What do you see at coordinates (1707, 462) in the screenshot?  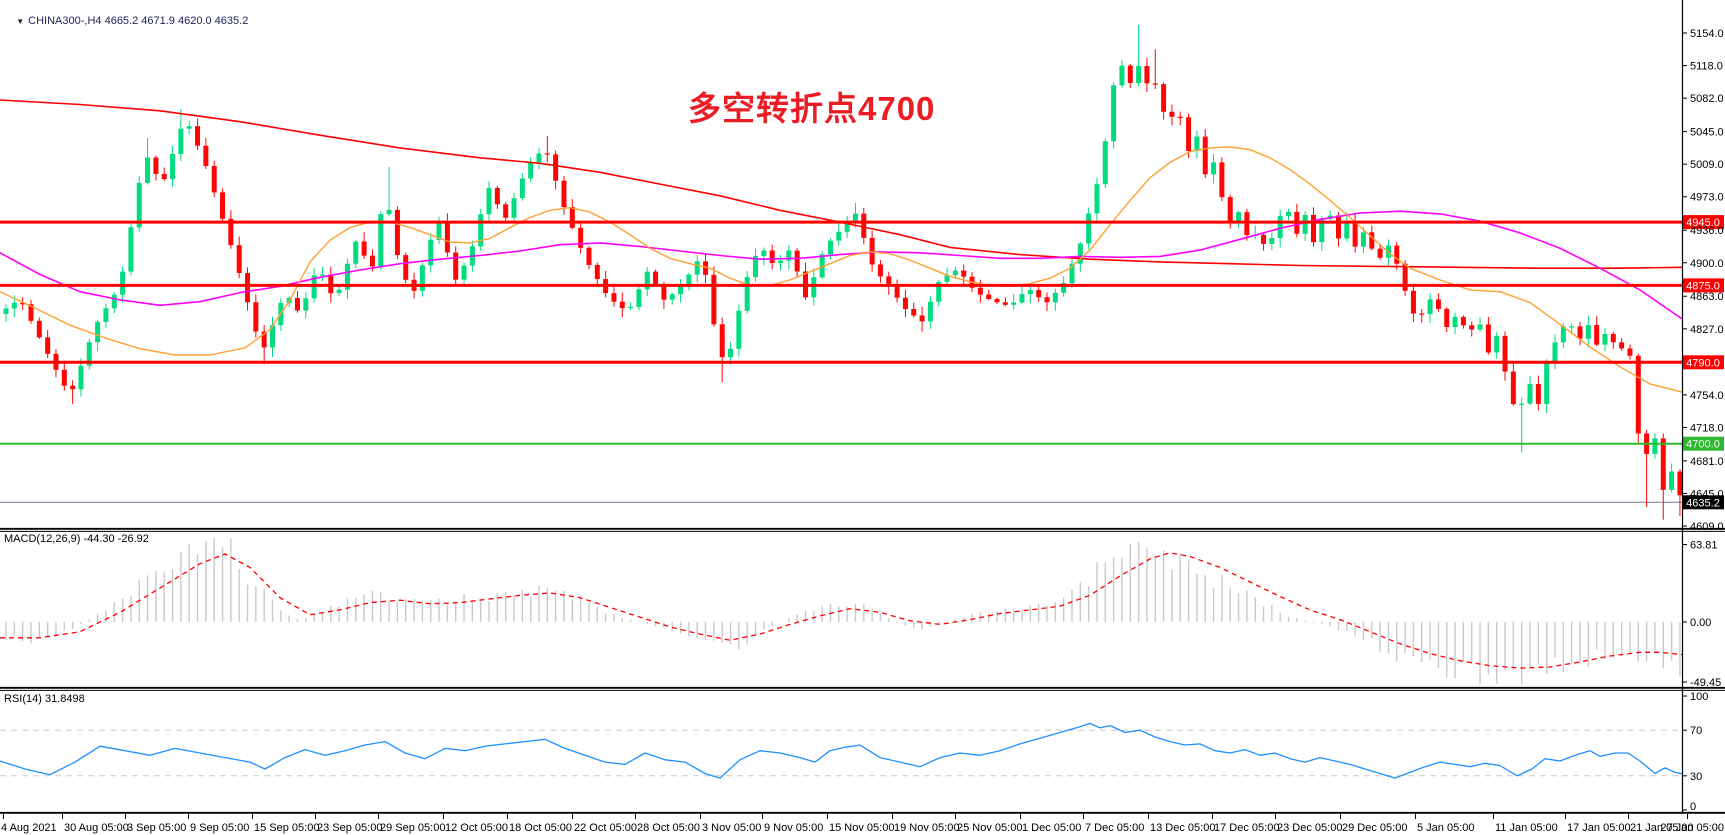 I see `price-axis-label: 4681.0` at bounding box center [1707, 462].